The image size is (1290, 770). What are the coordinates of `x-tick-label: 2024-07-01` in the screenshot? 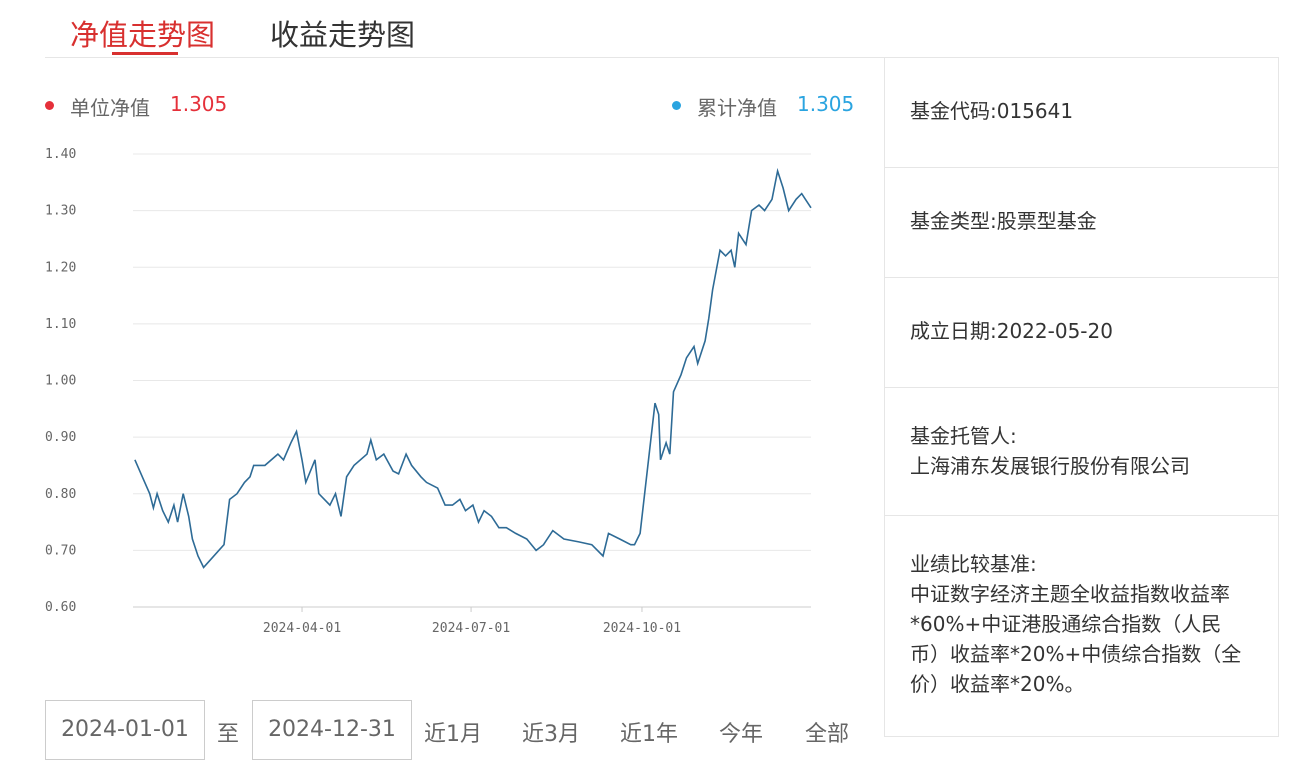 It's located at (471, 628).